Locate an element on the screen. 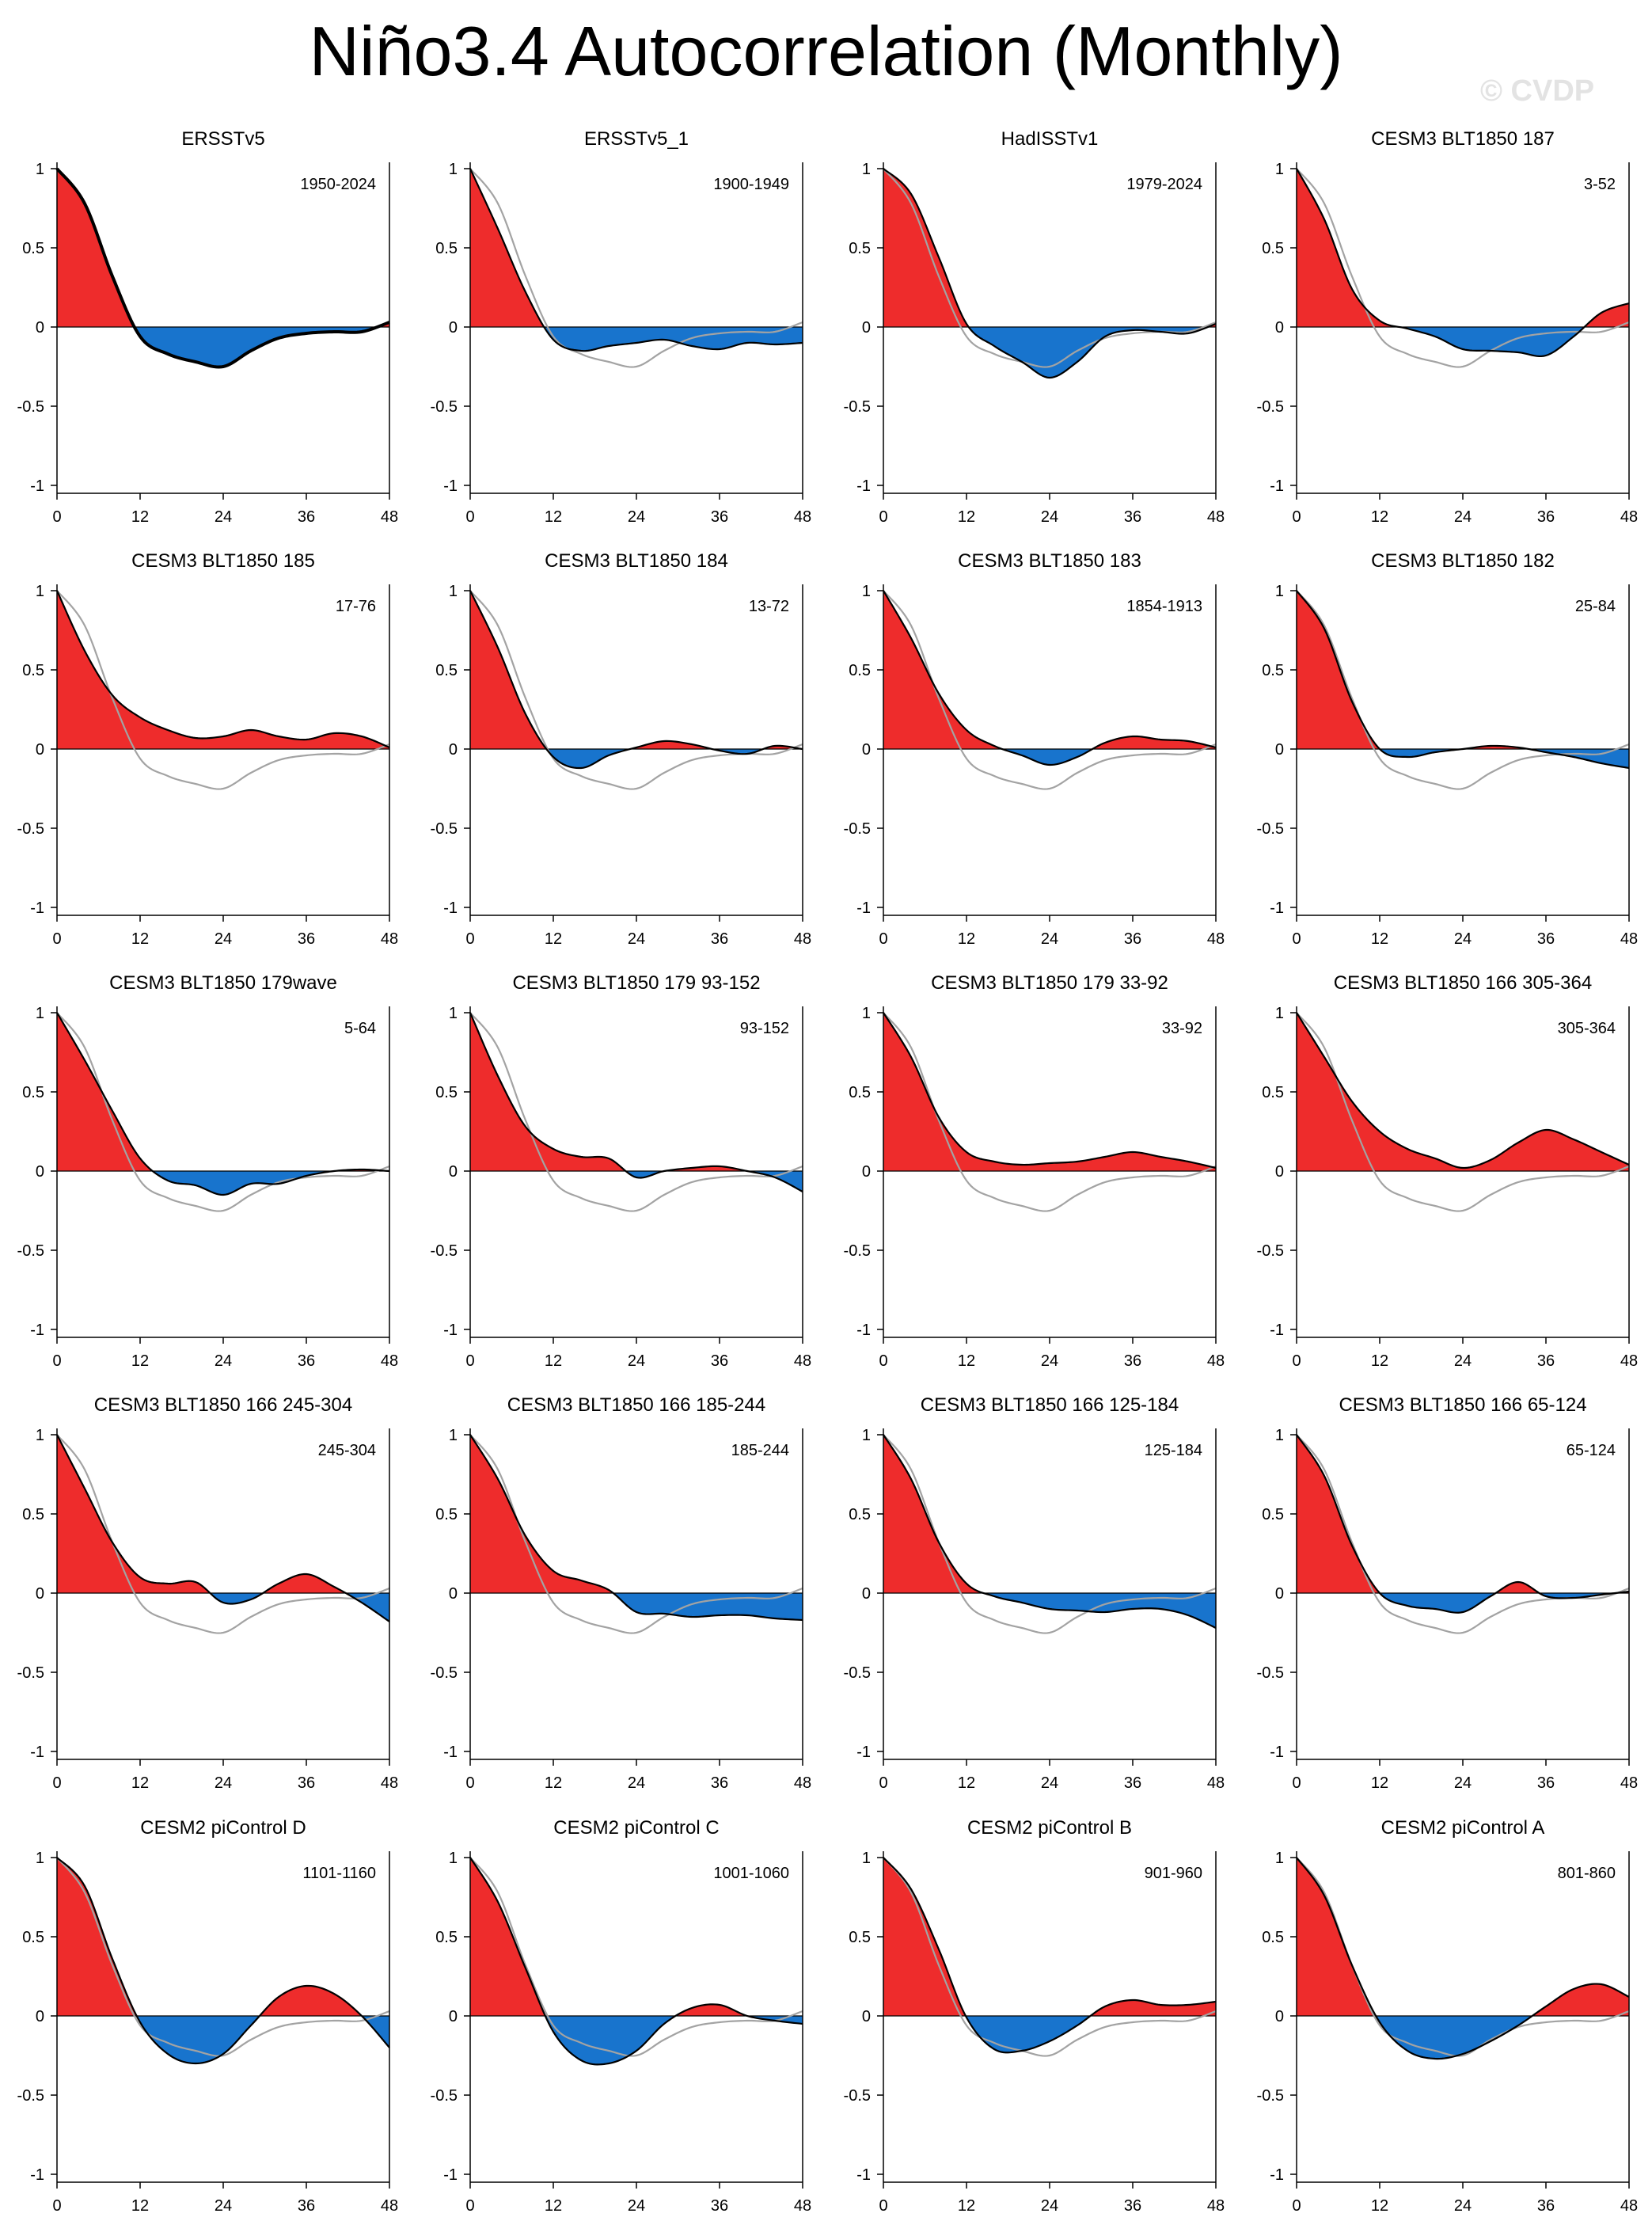  panel-title: CESM3 BLT1850 179 93-152 is located at coordinates (636, 983).